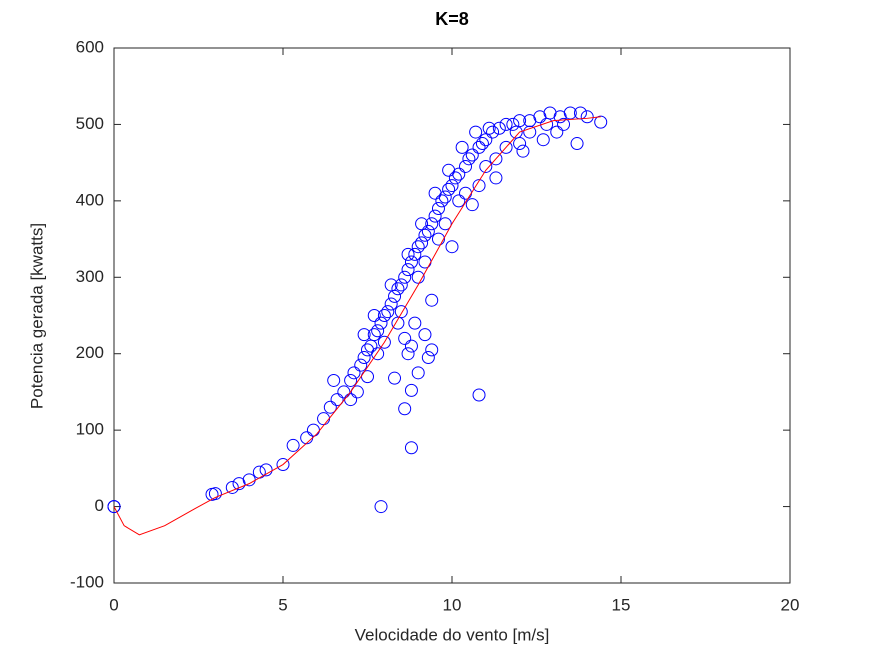 Image resolution: width=873 pixels, height=655 pixels. I want to click on x-tick-label: 5, so click(282, 604).